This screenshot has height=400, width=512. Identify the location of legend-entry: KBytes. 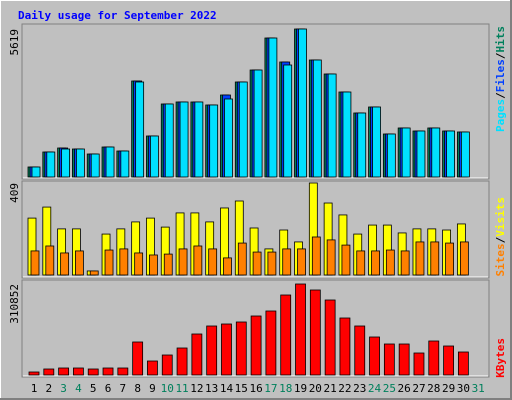
(500, 358).